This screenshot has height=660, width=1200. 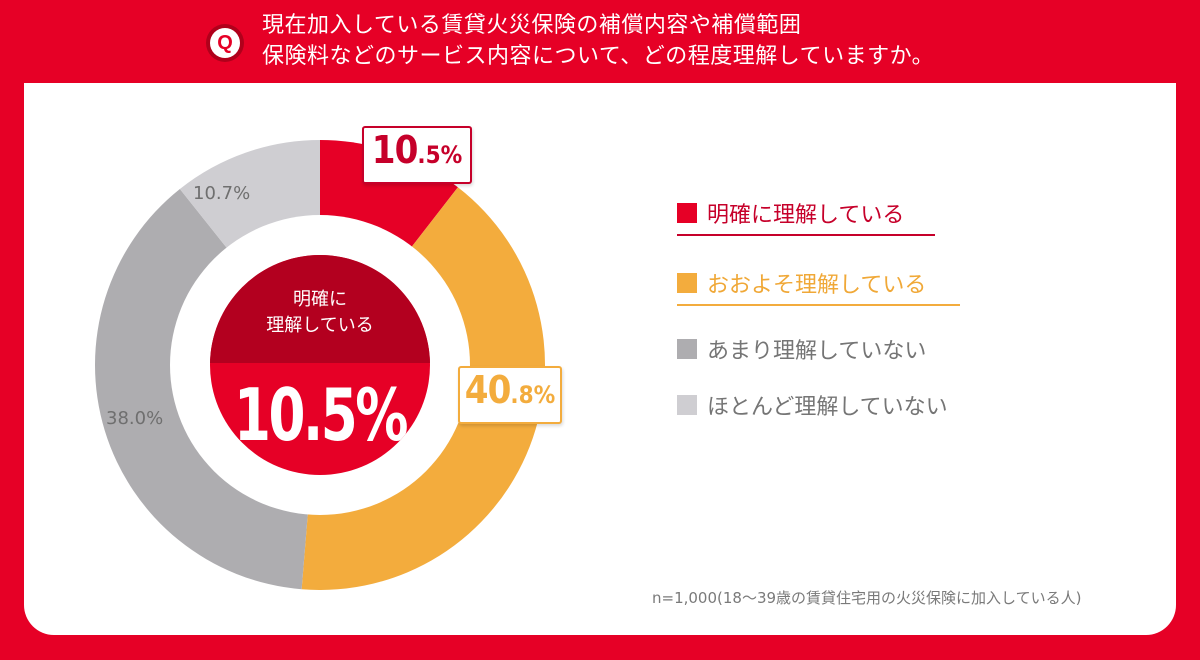 I want to click on q-badge-icon: Q, so click(x=225, y=43).